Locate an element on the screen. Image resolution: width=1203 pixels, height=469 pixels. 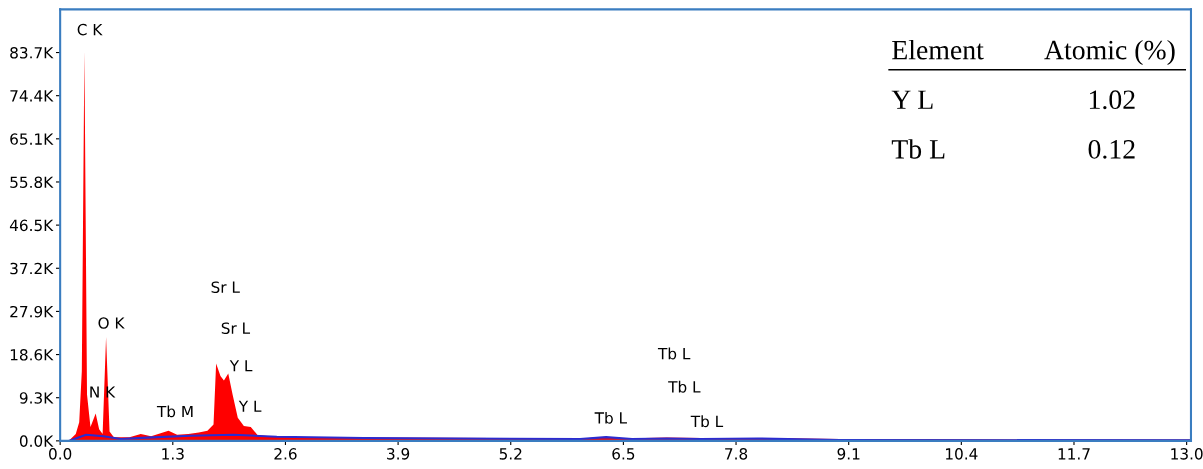
annotation: Atomic (%) is located at coordinates (1109, 52).